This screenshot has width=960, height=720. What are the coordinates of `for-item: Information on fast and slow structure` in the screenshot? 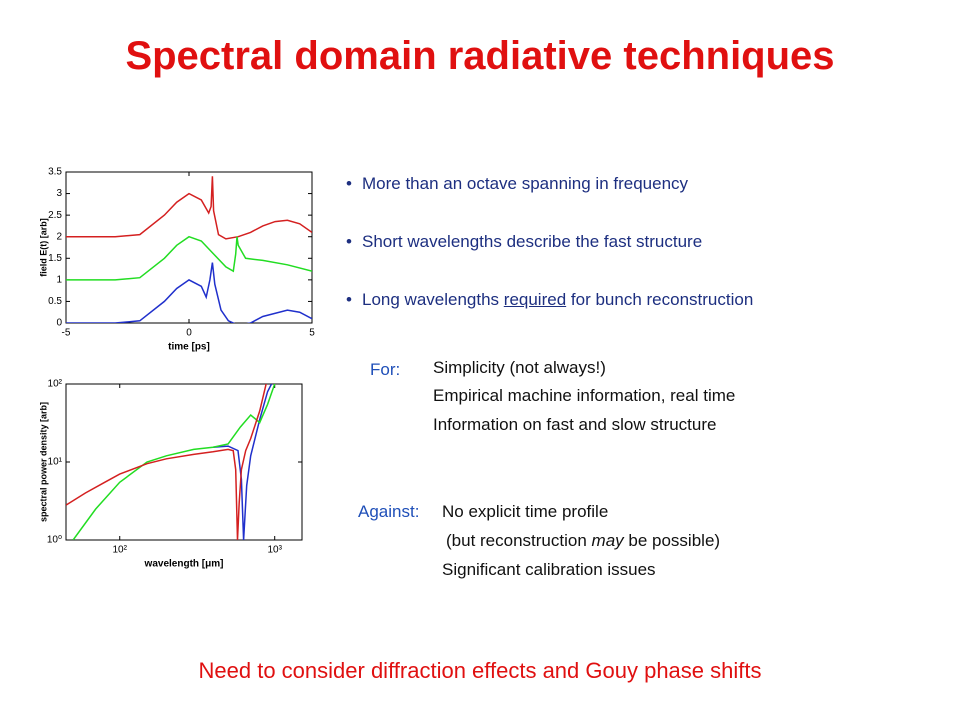 It's located at (574, 425).